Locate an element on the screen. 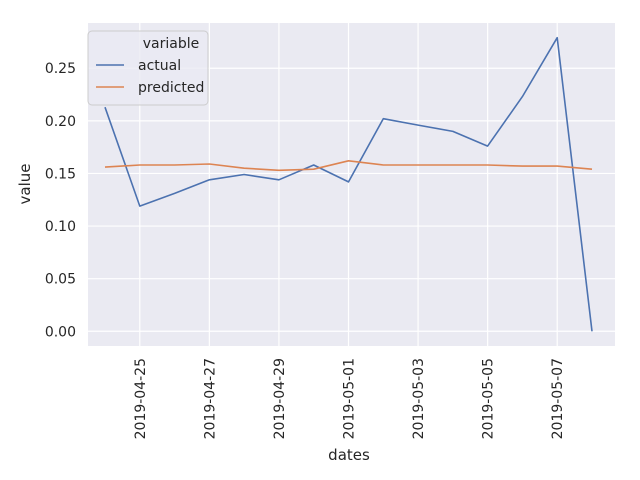 This screenshot has width=640, height=480. legend-title: variable is located at coordinates (171, 44).